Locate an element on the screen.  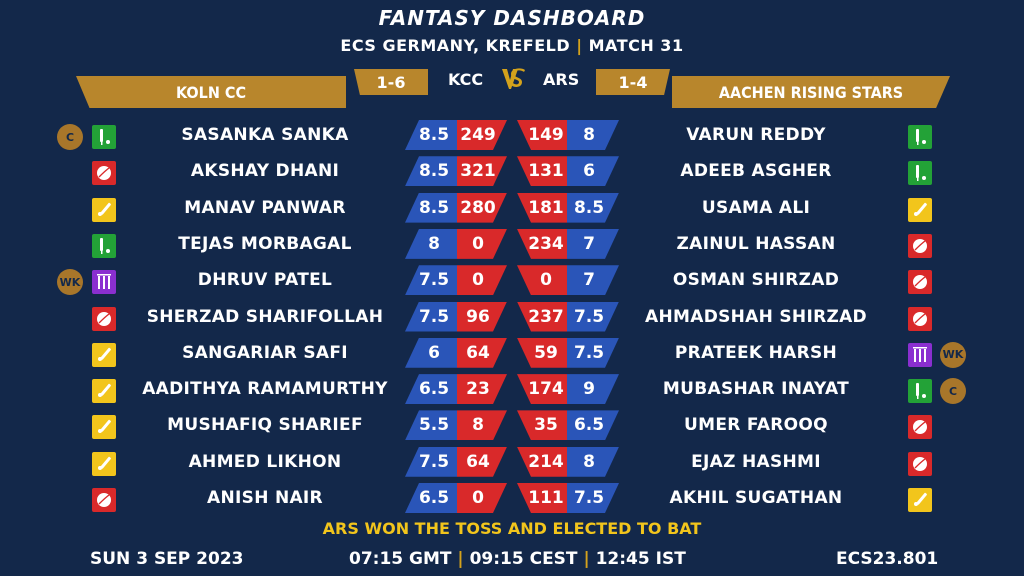
right-player-credits: 8.5 is located at coordinates (593, 207).